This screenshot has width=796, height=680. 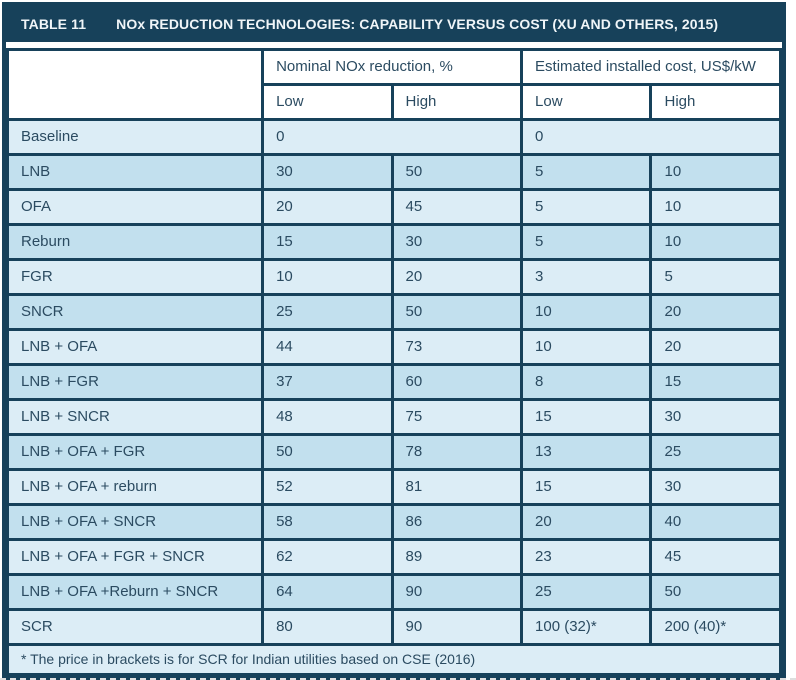 I want to click on table-row: Reburn 15 30 5 10, so click(x=393, y=242).